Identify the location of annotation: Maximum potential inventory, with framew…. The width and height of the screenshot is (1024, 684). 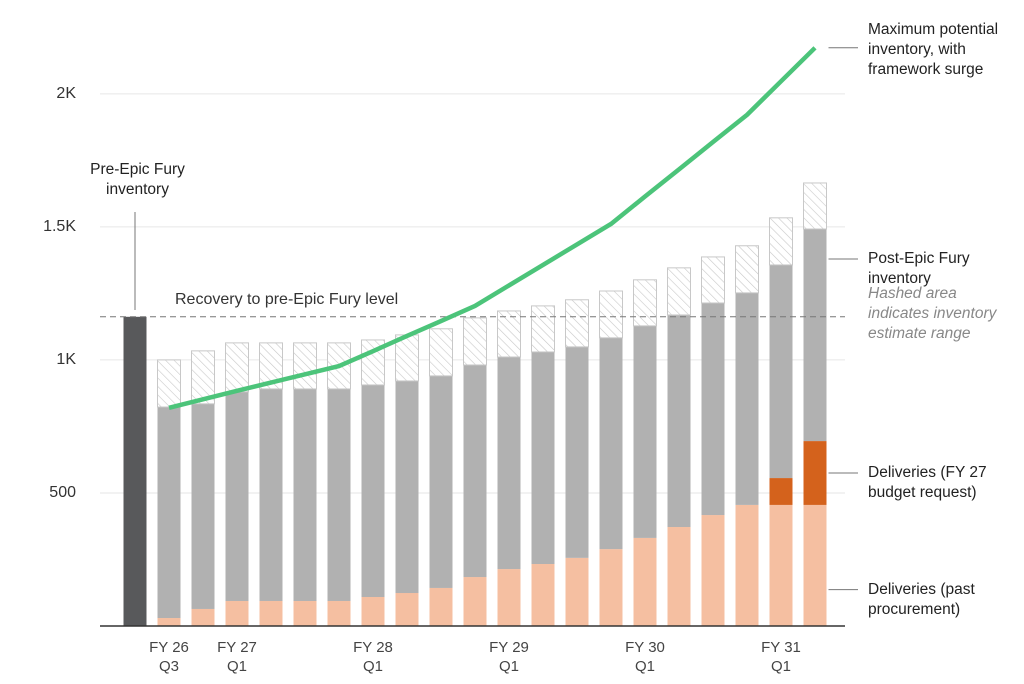
(933, 49).